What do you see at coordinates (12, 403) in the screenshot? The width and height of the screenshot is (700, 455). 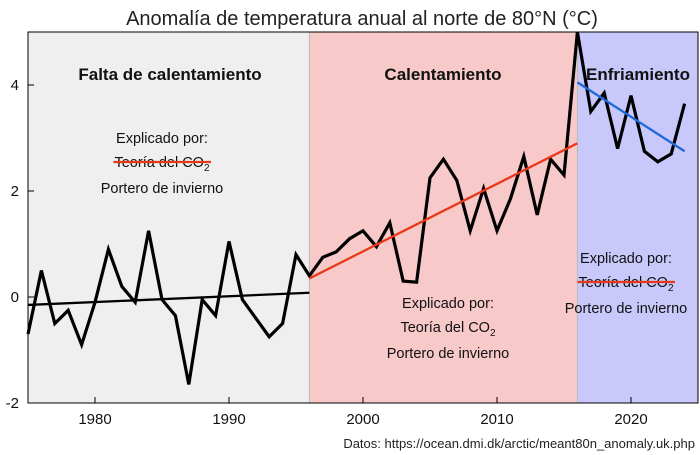 I see `y-tick-label: -2` at bounding box center [12, 403].